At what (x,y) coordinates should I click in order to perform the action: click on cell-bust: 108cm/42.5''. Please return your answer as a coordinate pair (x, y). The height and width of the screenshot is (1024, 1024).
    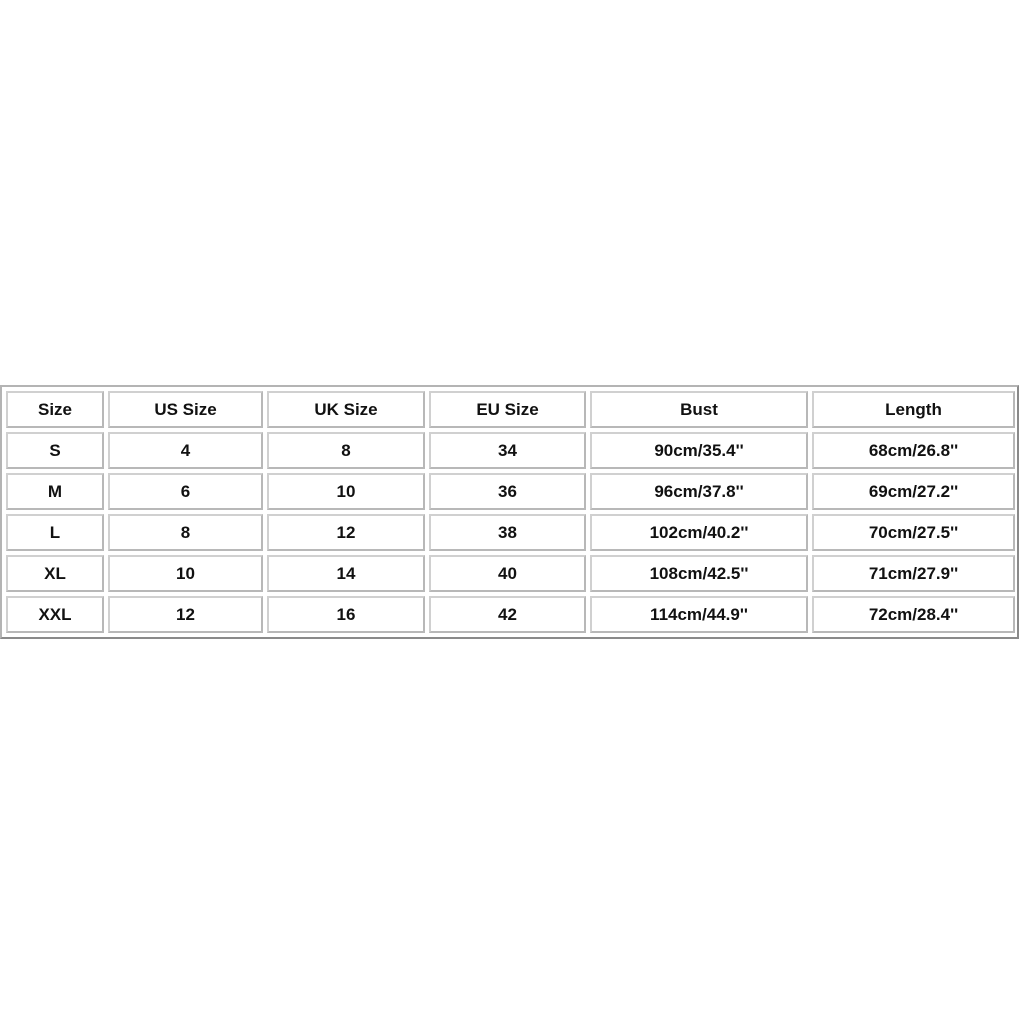
    Looking at the image, I should click on (699, 573).